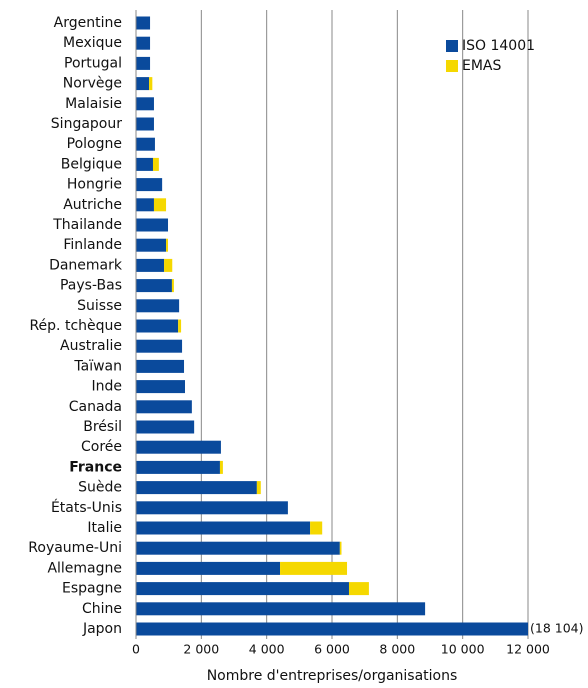  I want to click on y-tick-label: Canada, so click(95, 407).